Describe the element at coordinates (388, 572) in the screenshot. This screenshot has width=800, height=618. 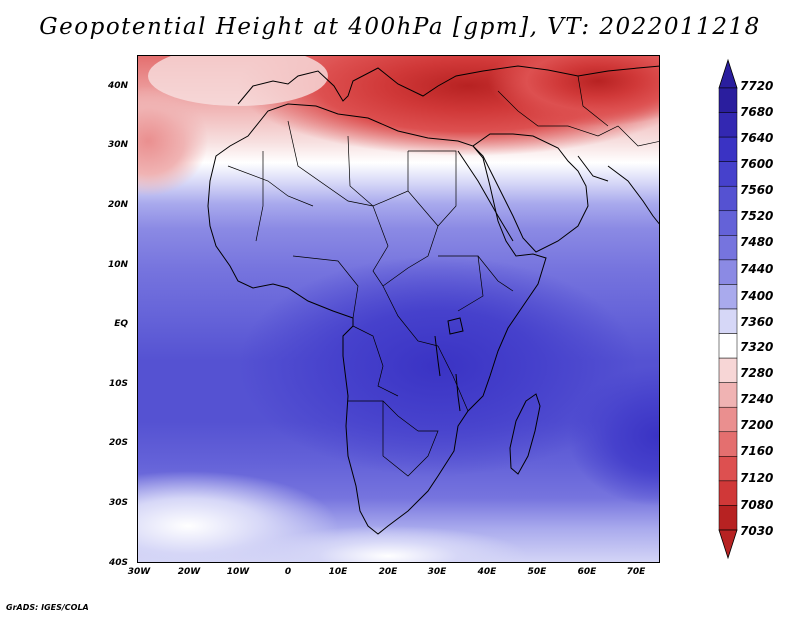
I see `lon-tick-label: 20E` at that location.